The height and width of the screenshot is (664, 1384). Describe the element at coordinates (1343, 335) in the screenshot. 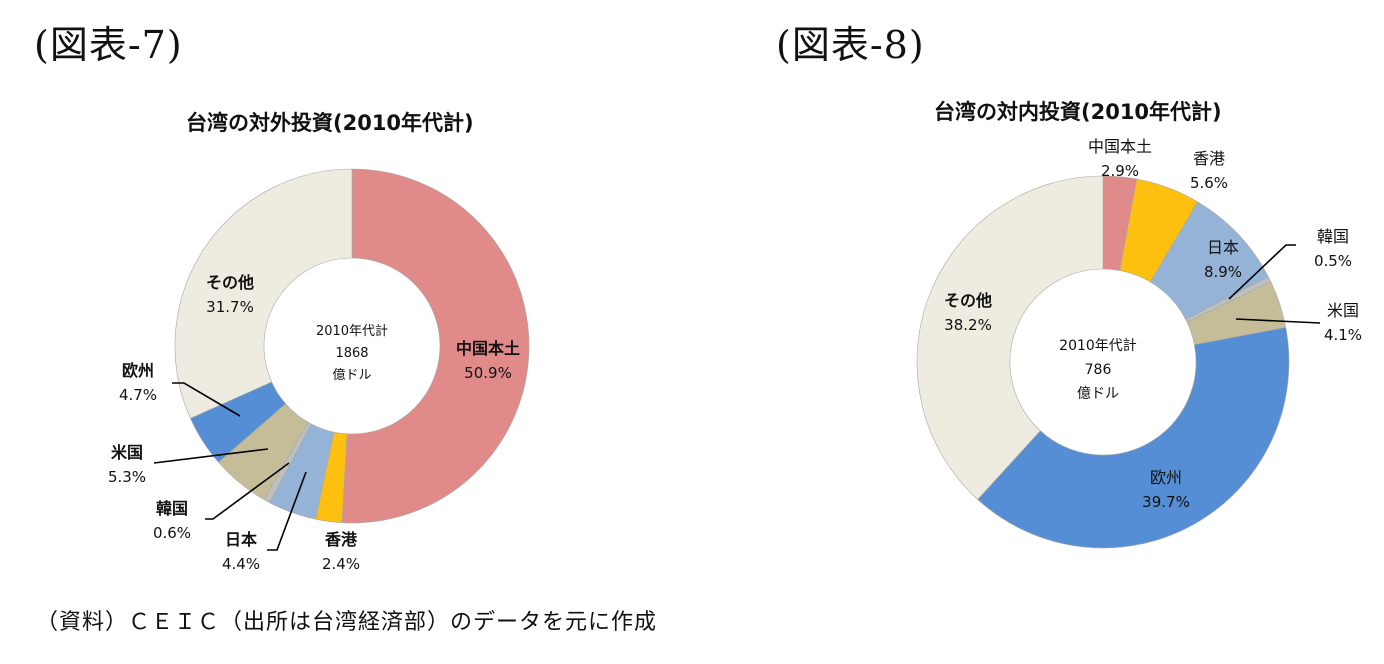

I see `slice-value: 4.1%` at that location.